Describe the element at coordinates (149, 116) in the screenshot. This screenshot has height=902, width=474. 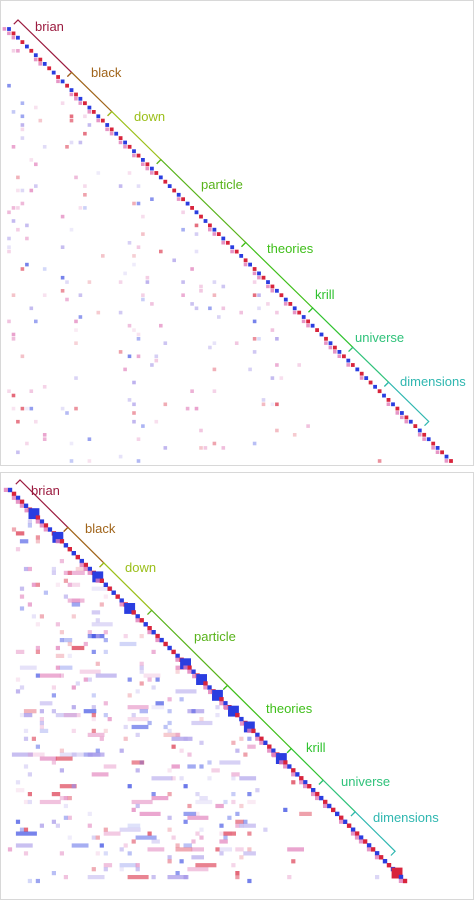
I see `segment-label-down: down` at that location.